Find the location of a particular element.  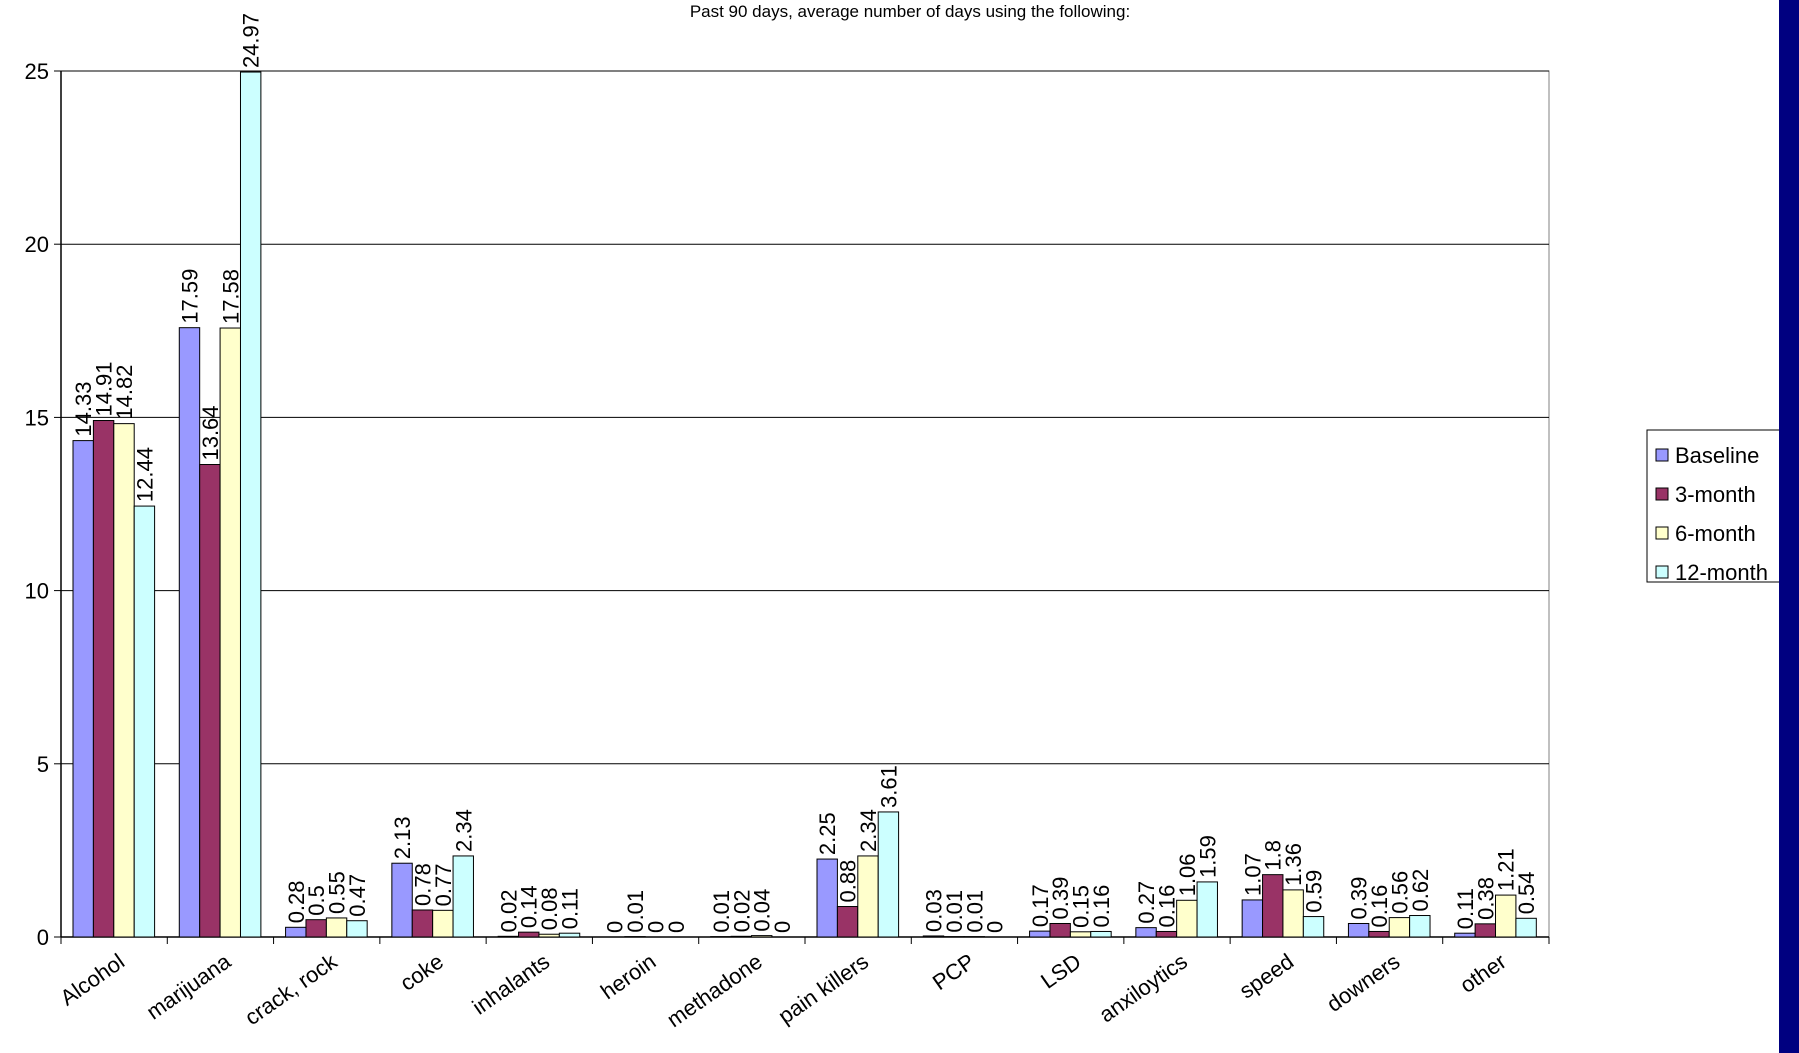

data-label: 0.55 is located at coordinates (337, 892).